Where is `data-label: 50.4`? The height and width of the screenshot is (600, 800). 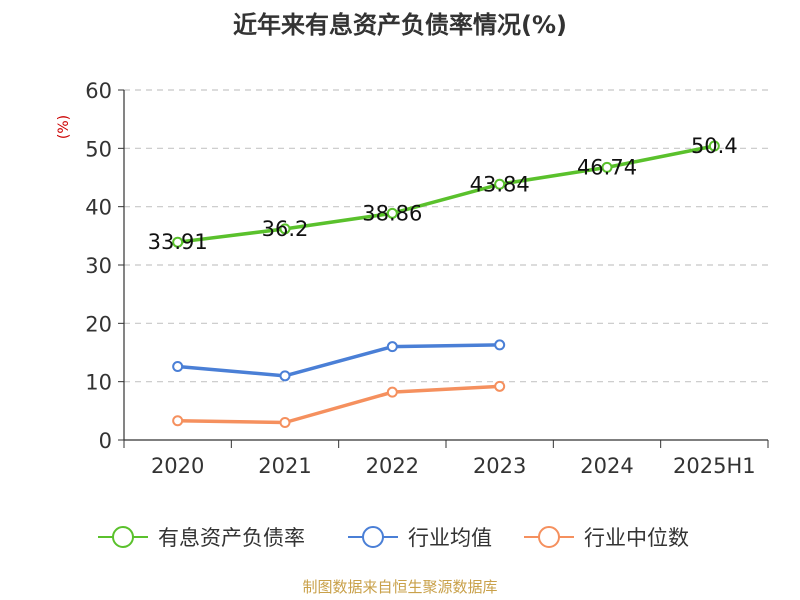
data-label: 50.4 is located at coordinates (714, 146).